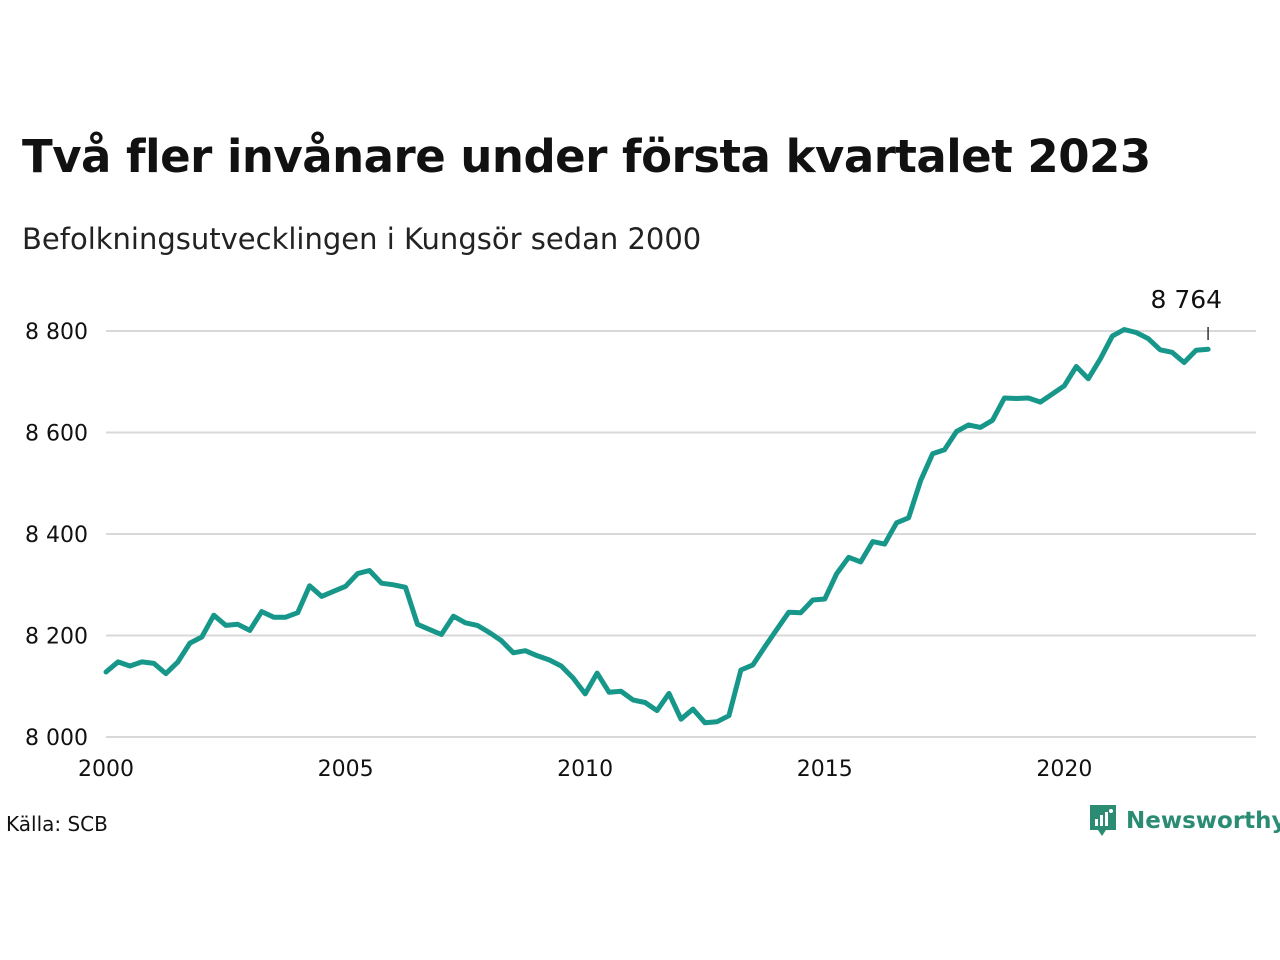 The image size is (1280, 960). What do you see at coordinates (57, 824) in the screenshot?
I see `source-note: Källa: SCB` at bounding box center [57, 824].